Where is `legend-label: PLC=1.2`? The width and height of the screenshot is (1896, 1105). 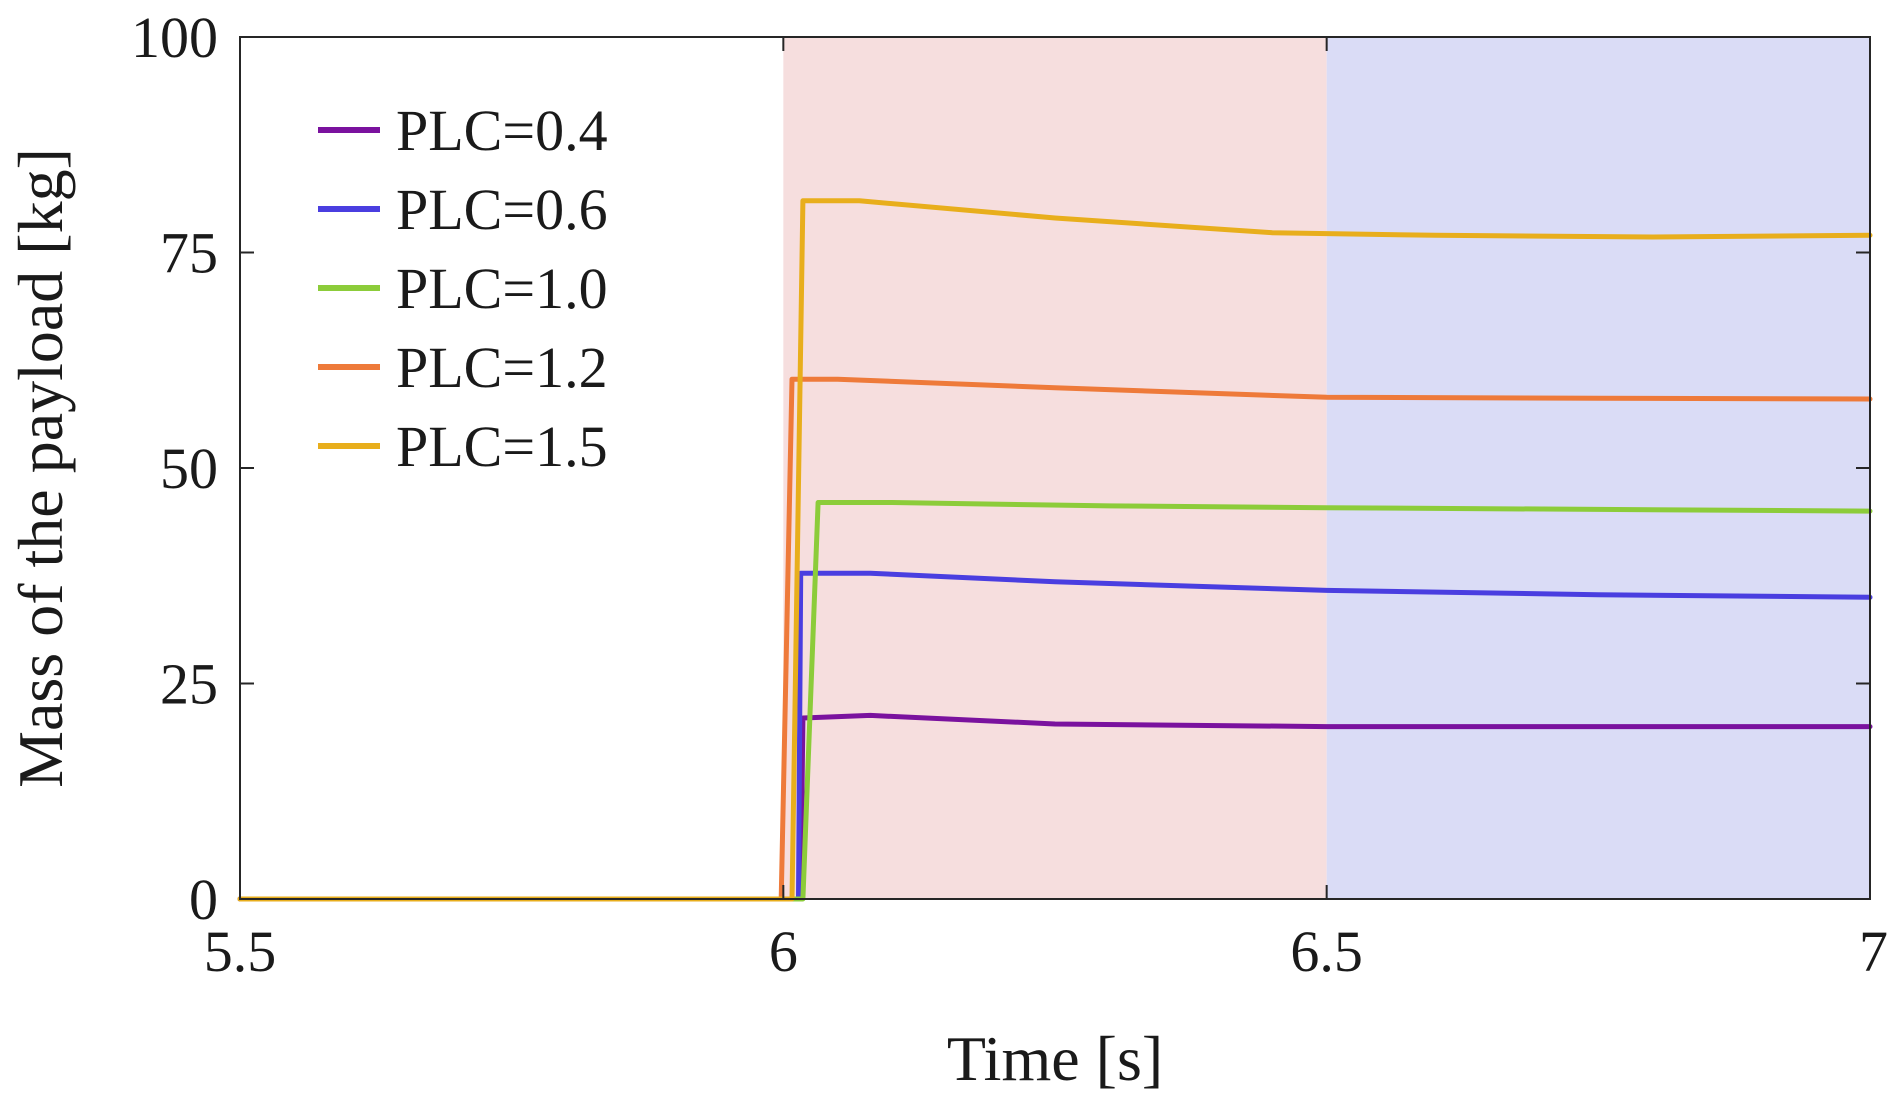
legend-label: PLC=1.2 is located at coordinates (502, 367).